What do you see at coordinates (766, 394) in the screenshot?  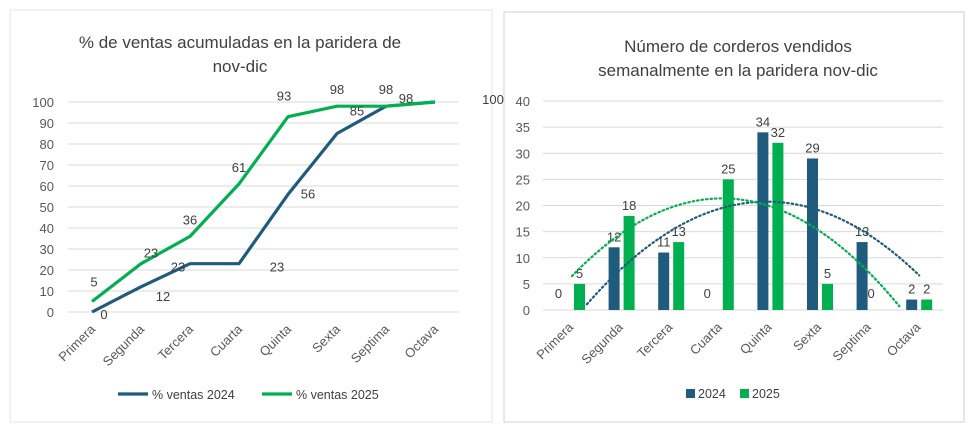 I see `legend-label: 2025` at bounding box center [766, 394].